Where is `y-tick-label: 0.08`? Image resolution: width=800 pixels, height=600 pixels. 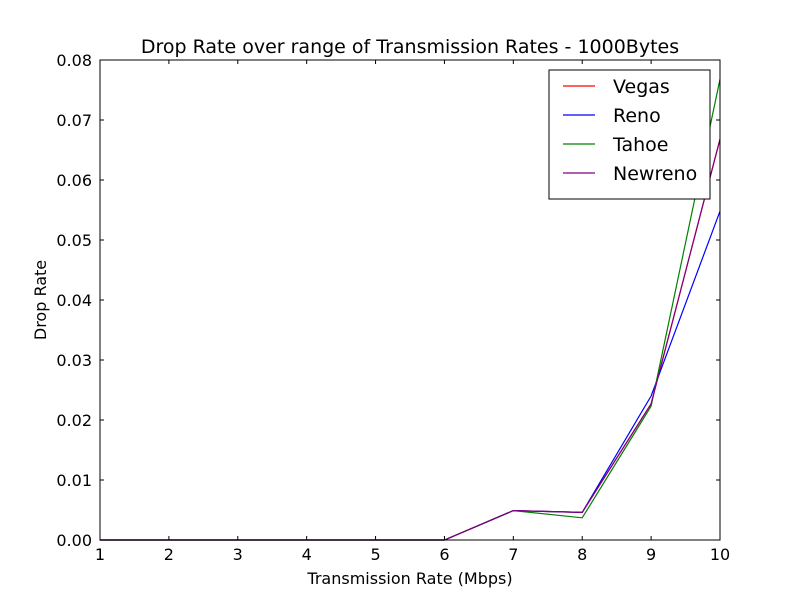 y-tick-label: 0.08 is located at coordinates (74, 60).